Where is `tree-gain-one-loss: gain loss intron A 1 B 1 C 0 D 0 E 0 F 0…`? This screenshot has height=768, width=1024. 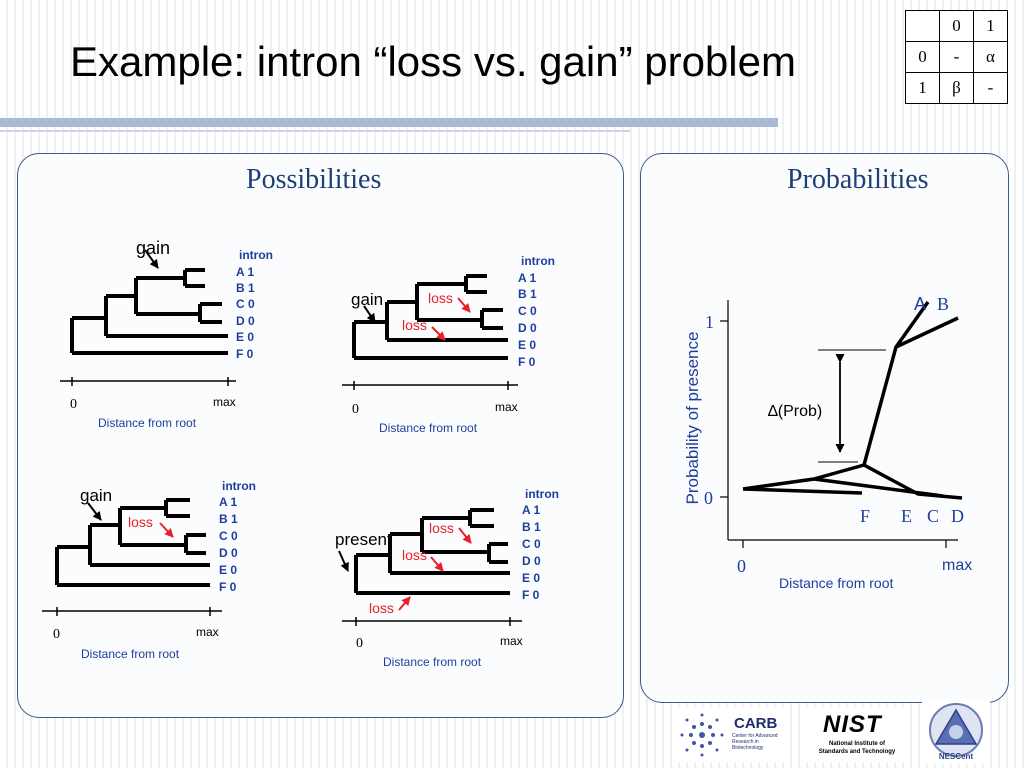
tree-gain-one-loss: gain loss intron A 1 B 1 C 0 D 0 E 0 F 0… is located at coordinates (149, 570).